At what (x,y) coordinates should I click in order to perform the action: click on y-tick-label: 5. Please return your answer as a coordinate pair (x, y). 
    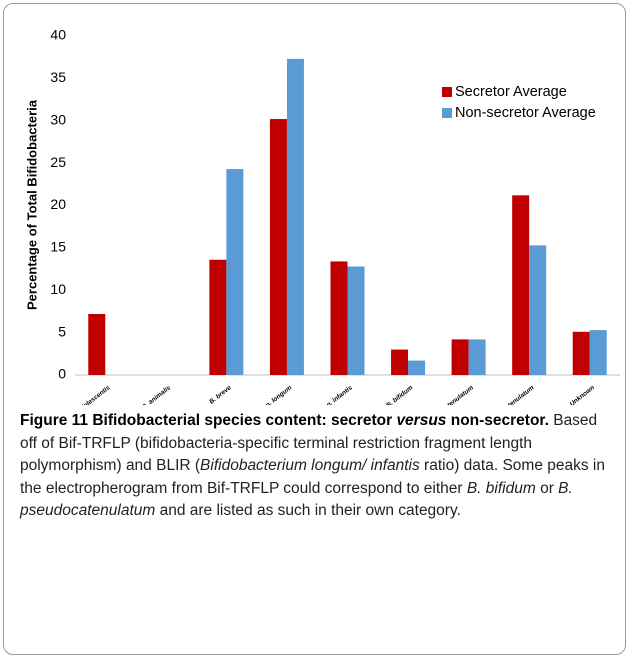
    Looking at the image, I should click on (62, 331).